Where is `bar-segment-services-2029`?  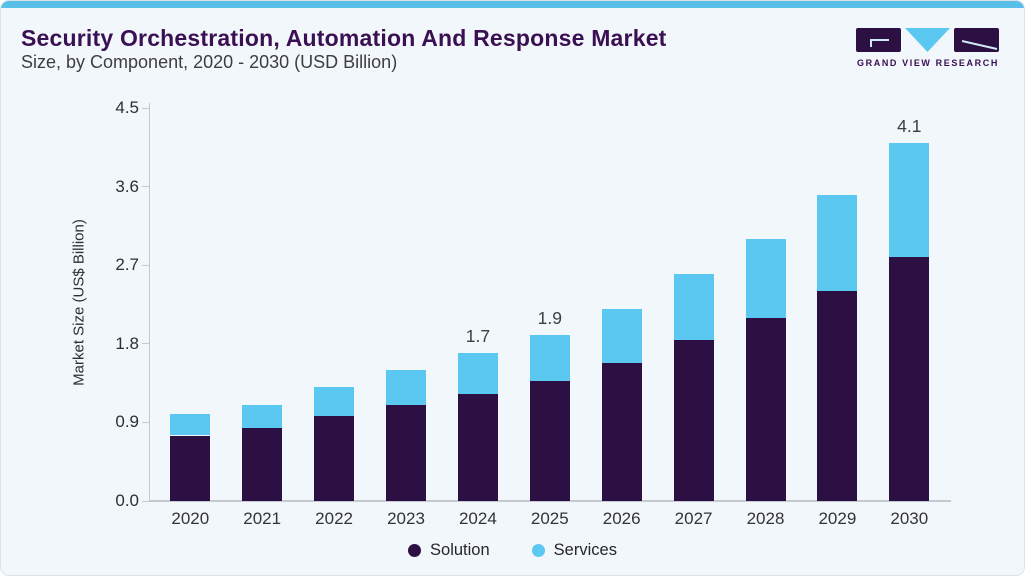
bar-segment-services-2029 is located at coordinates (837, 243).